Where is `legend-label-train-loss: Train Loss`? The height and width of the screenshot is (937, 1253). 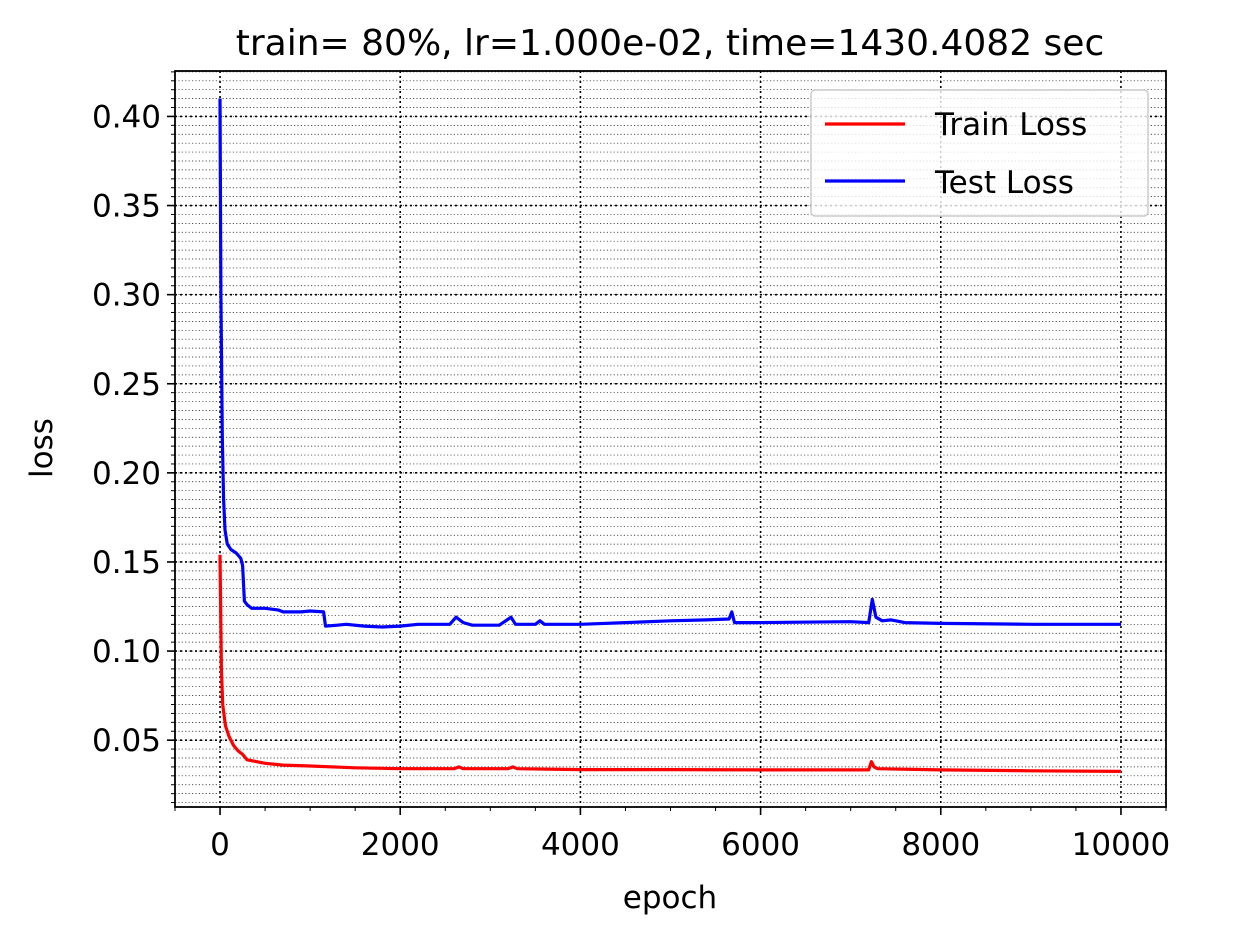 legend-label-train-loss: Train Loss is located at coordinates (1010, 125).